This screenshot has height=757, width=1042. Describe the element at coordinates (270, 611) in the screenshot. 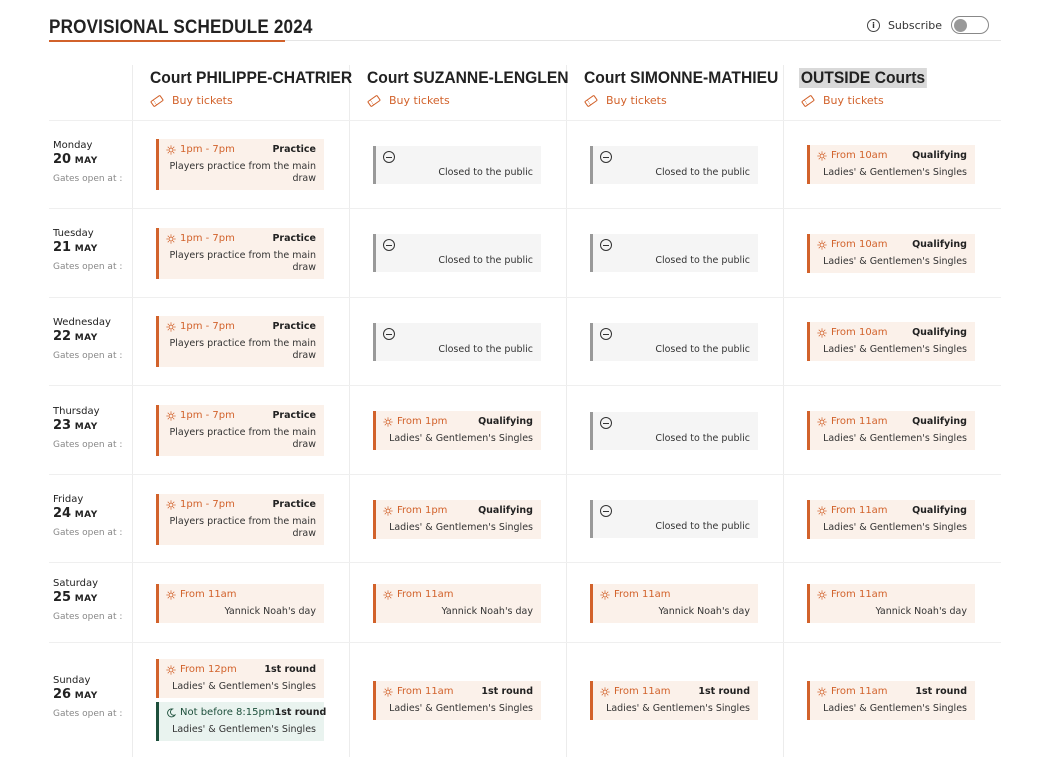

I see `session-description: Yannick Noah's day` at that location.